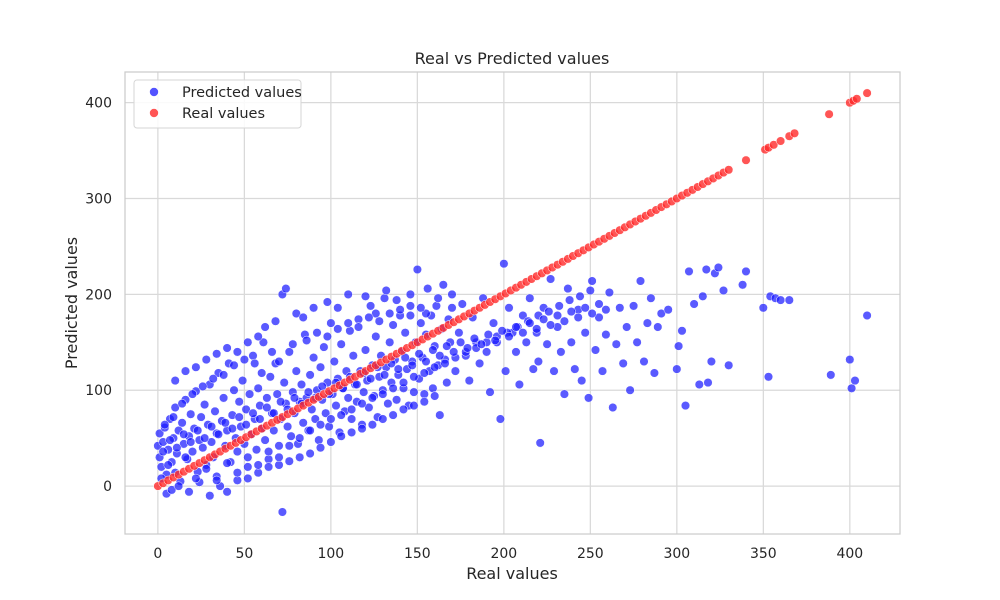  I want to click on x-axis-label: Real values, so click(512, 573).